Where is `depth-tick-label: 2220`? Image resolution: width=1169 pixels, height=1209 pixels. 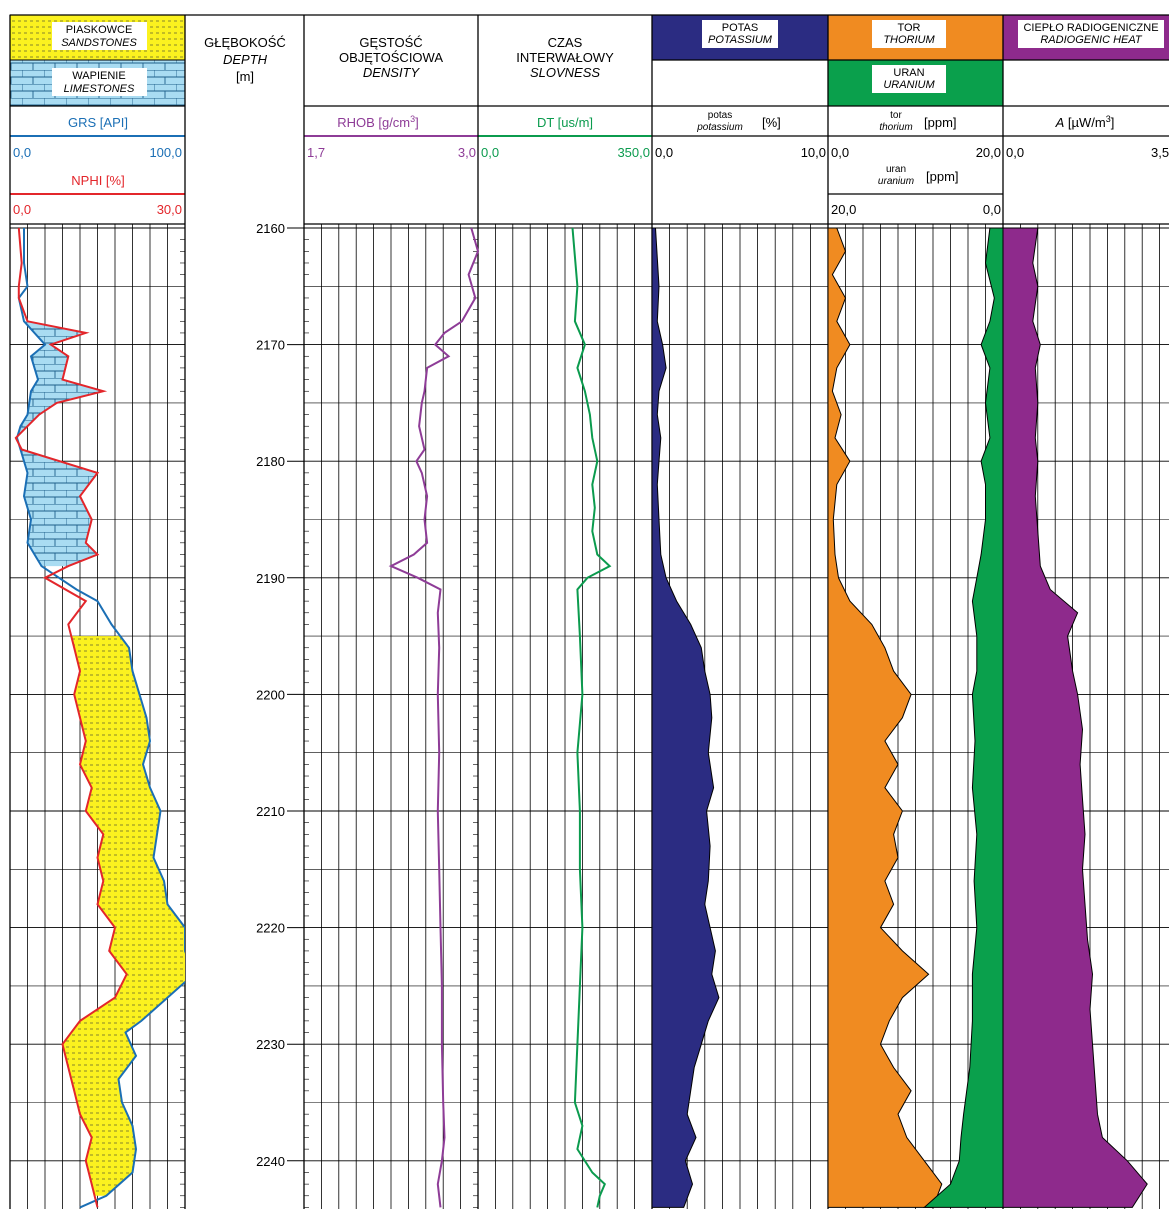
depth-tick-label: 2220 is located at coordinates (270, 928).